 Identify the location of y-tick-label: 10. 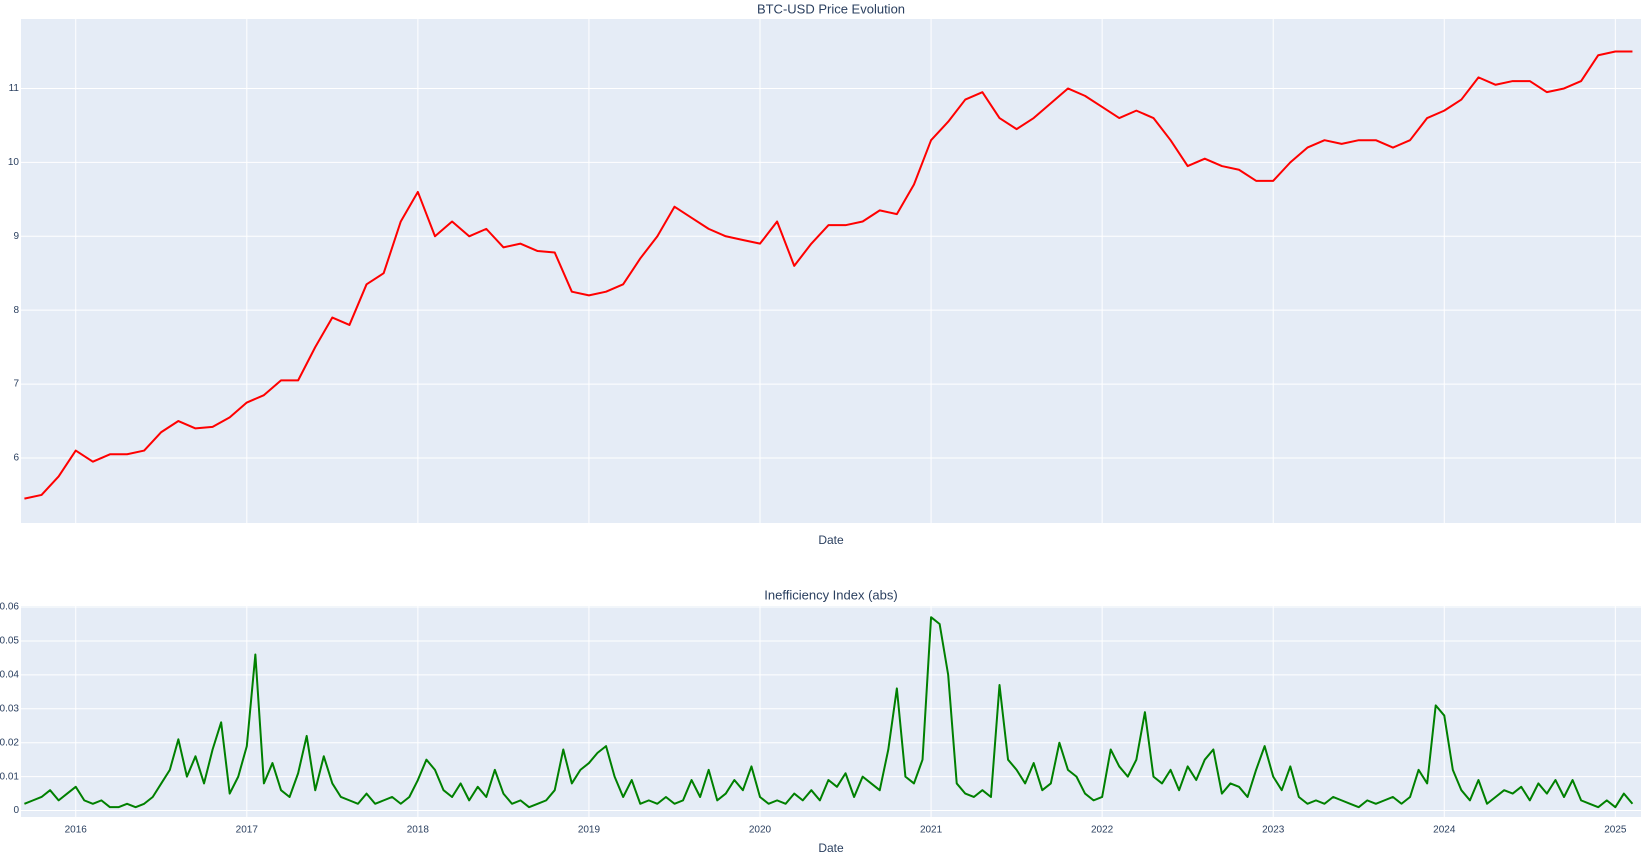
(14, 162).